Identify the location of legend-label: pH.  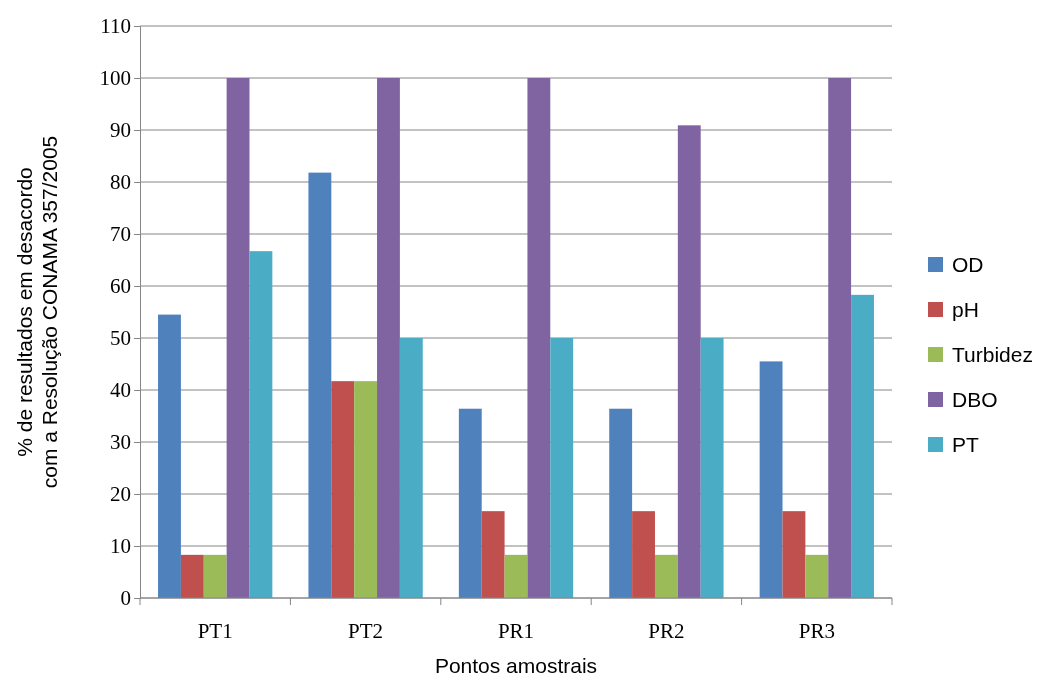
(965, 309).